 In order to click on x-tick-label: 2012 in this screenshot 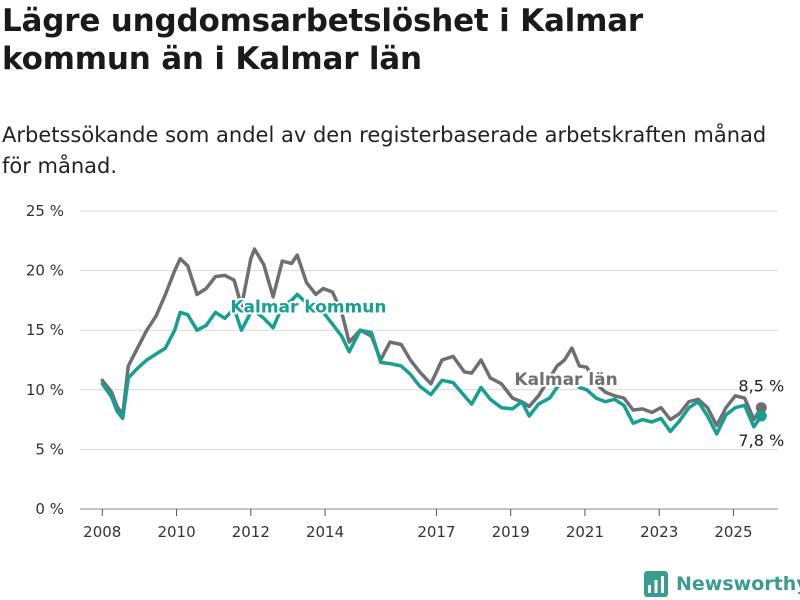, I will do `click(251, 532)`.